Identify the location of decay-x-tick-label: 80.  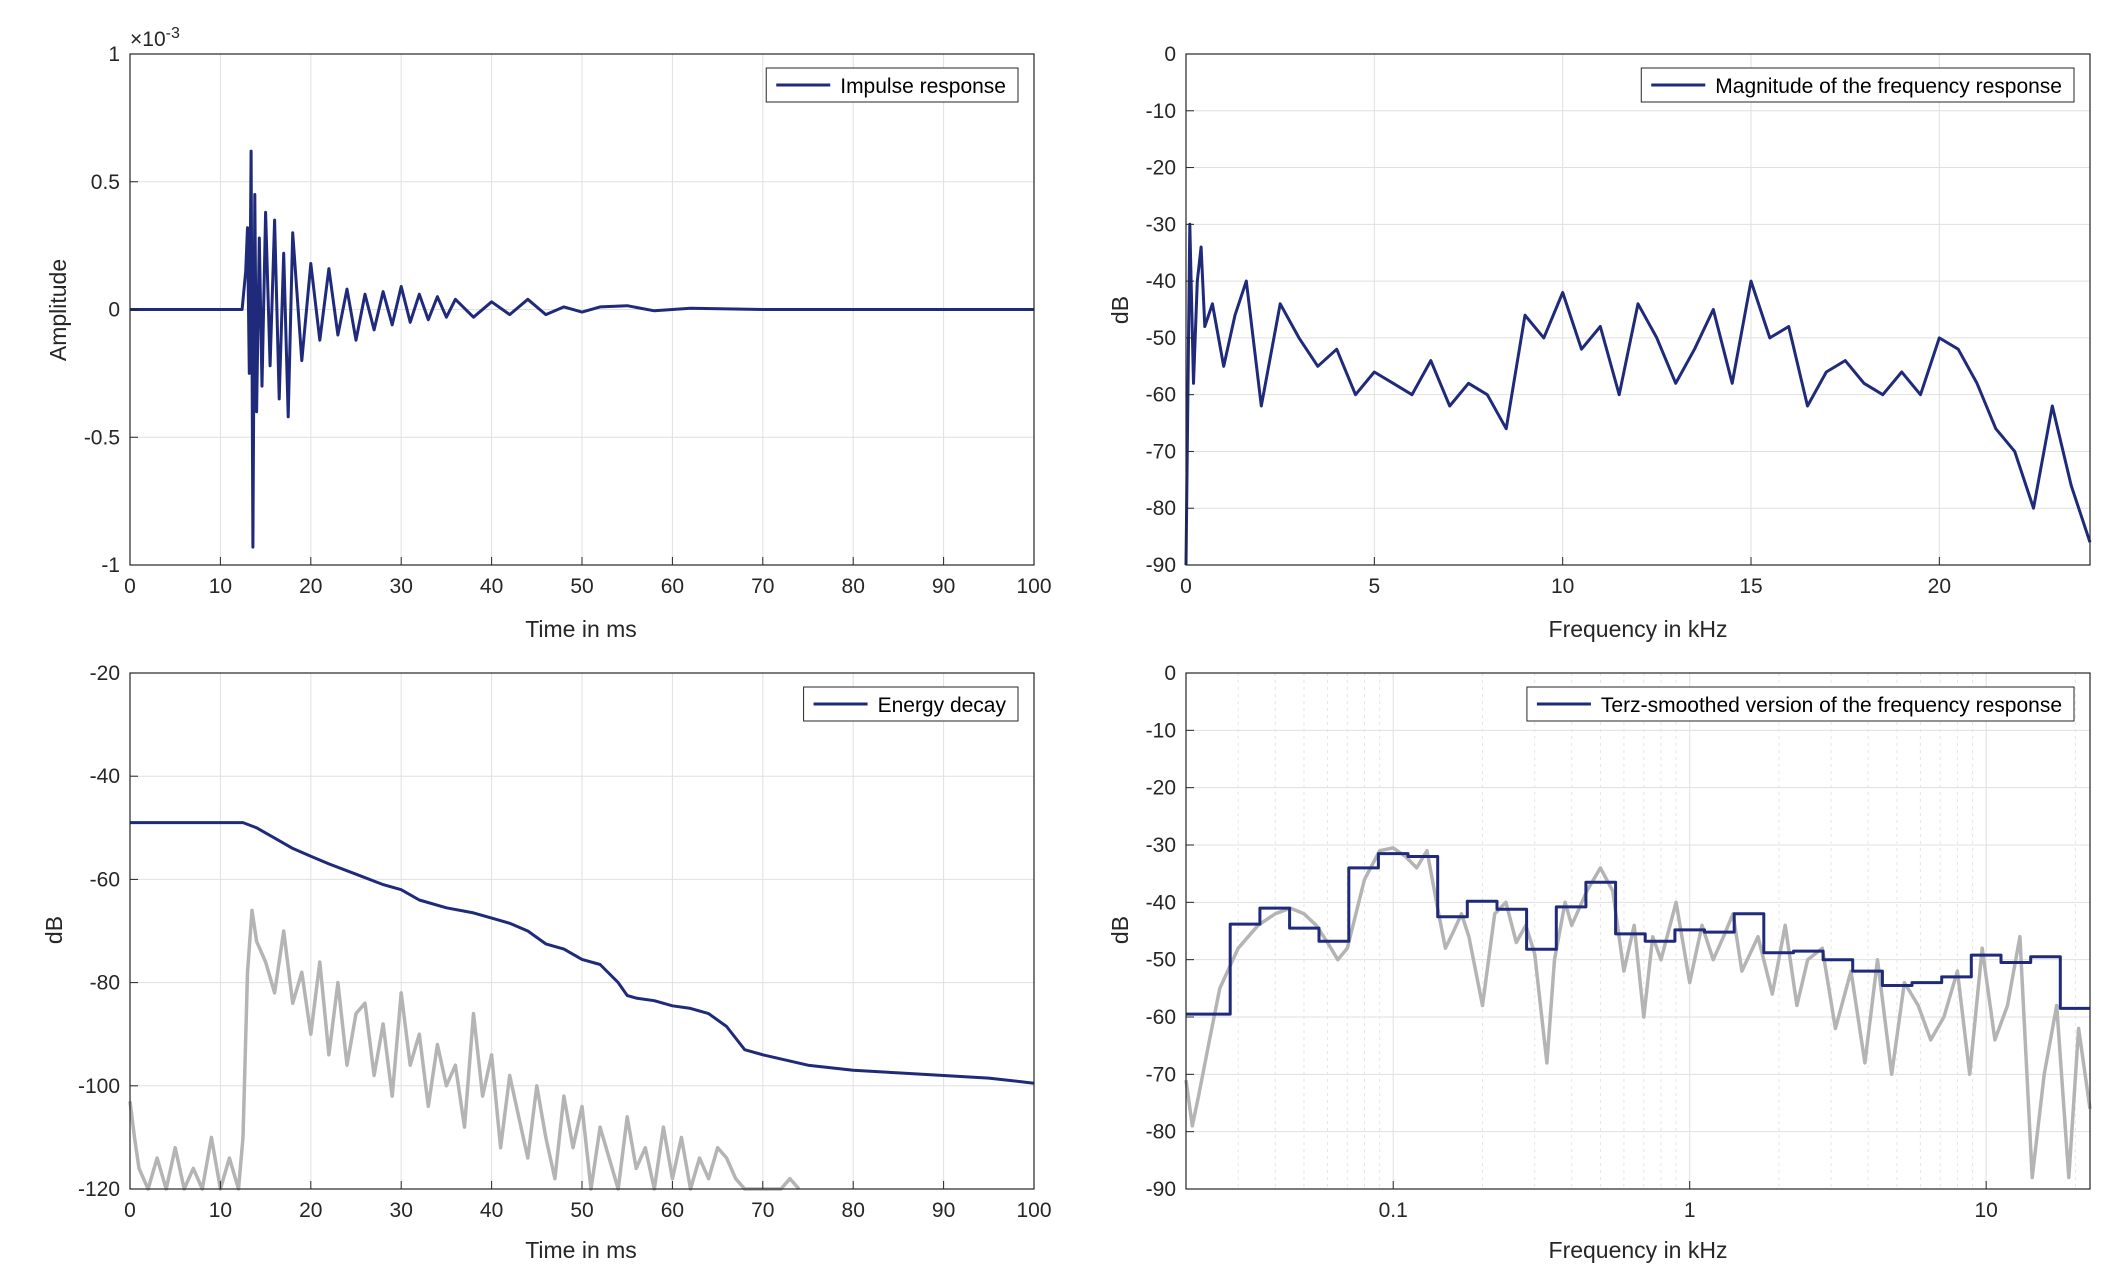
(853, 1210).